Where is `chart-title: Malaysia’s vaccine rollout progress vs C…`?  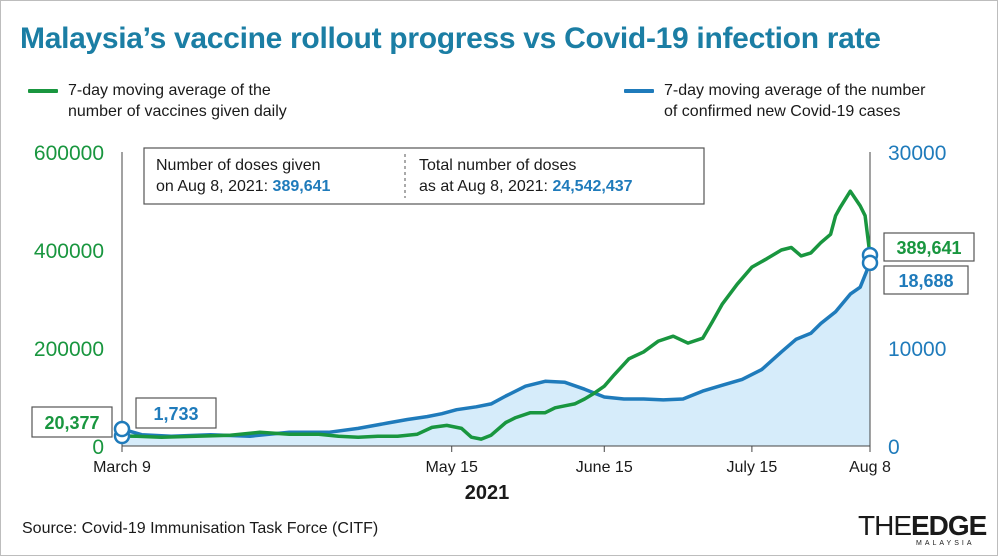
chart-title: Malaysia’s vaccine rollout progress vs C… is located at coordinates (450, 38).